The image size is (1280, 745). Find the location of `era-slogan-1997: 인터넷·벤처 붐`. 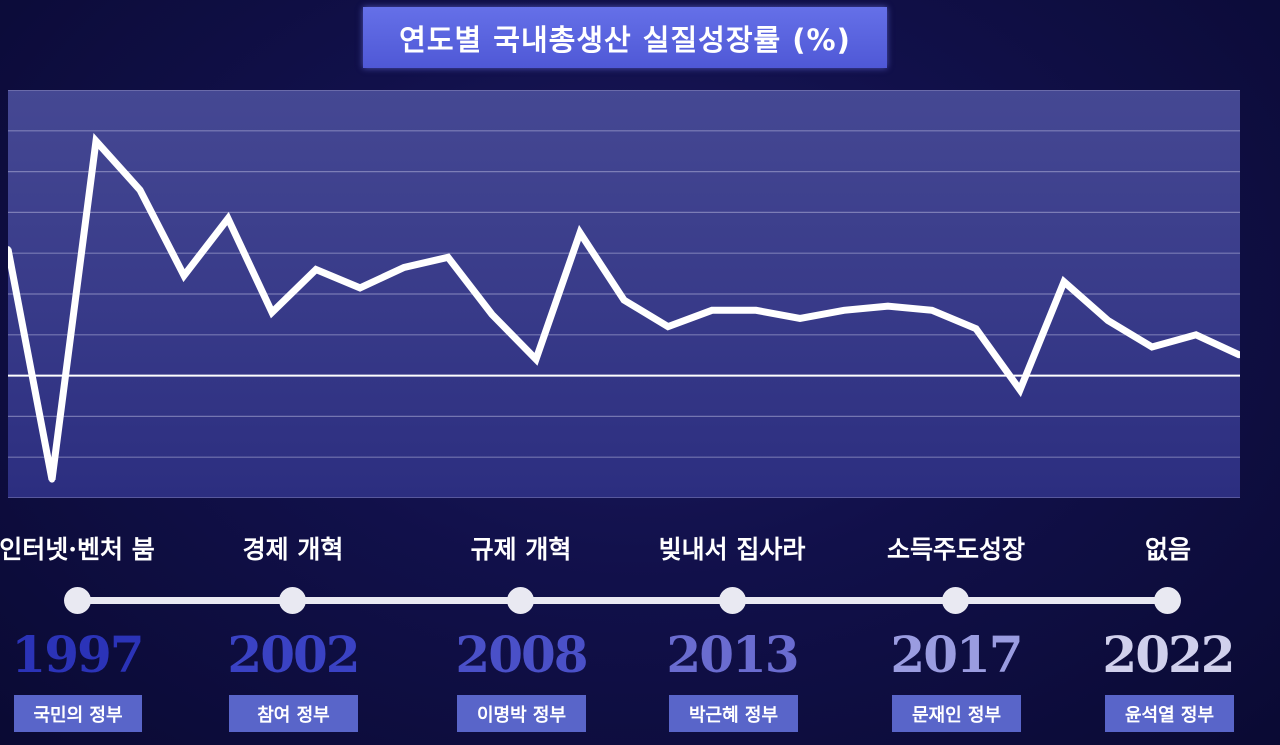

era-slogan-1997: 인터넷·벤처 붐 is located at coordinates (77, 549).